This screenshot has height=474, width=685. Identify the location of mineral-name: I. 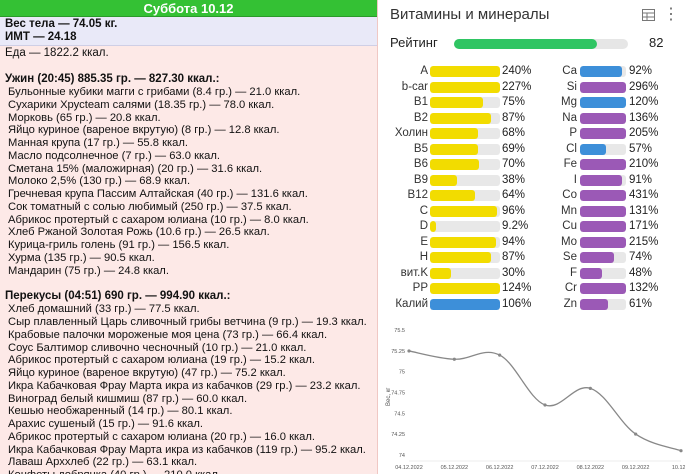
(575, 179).